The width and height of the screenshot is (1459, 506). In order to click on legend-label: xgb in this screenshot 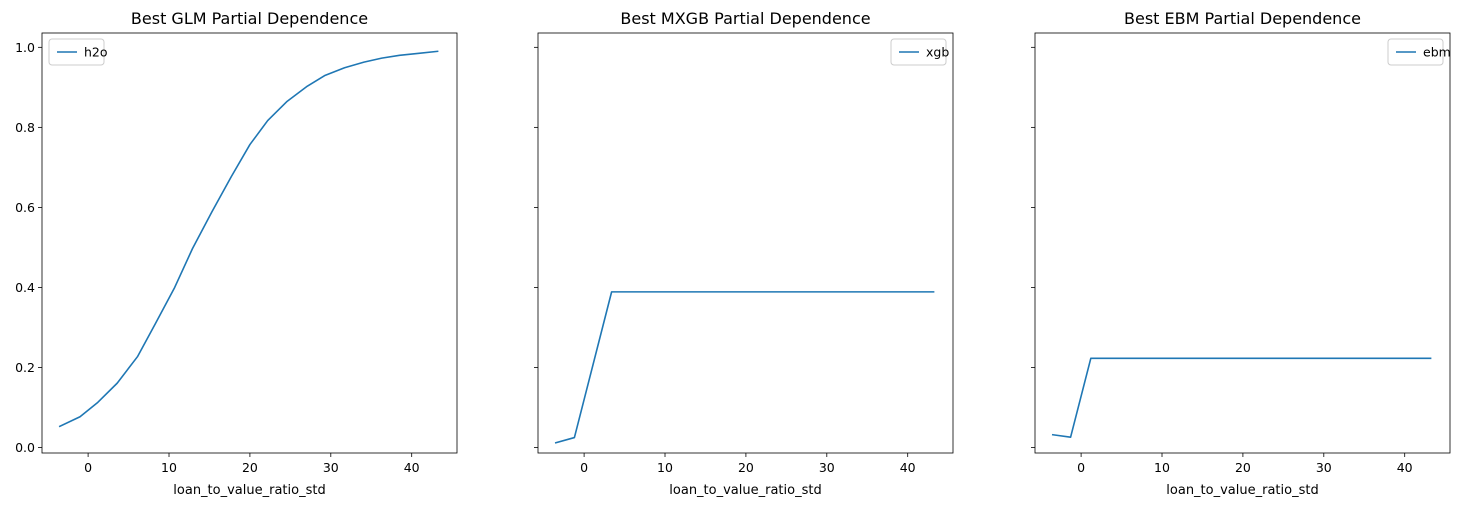, I will do `click(937, 52)`.